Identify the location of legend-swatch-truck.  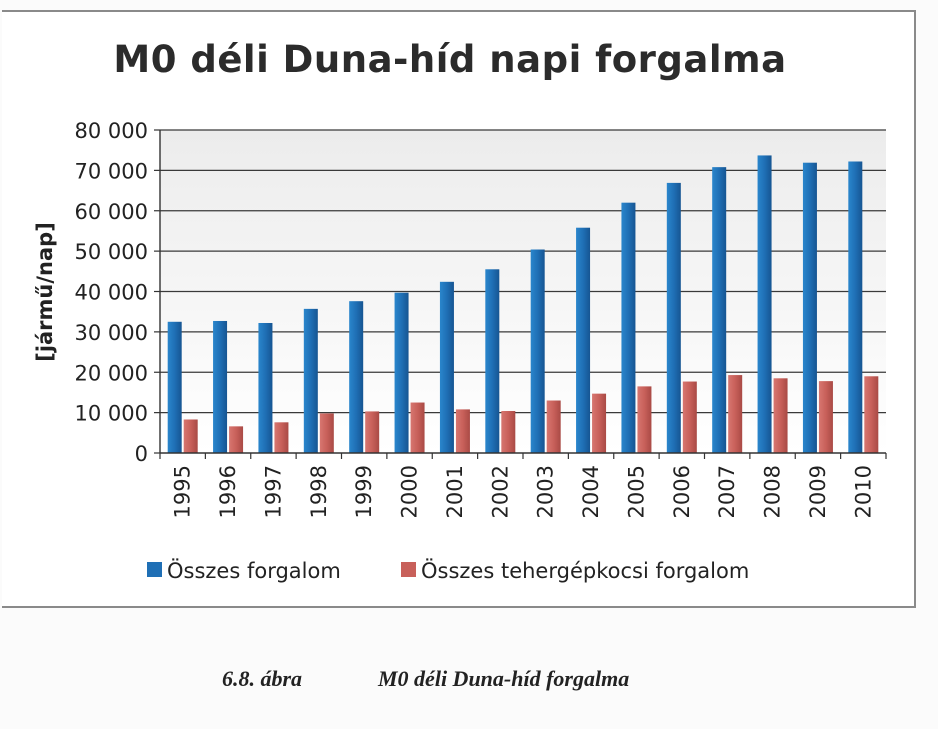
(408, 569).